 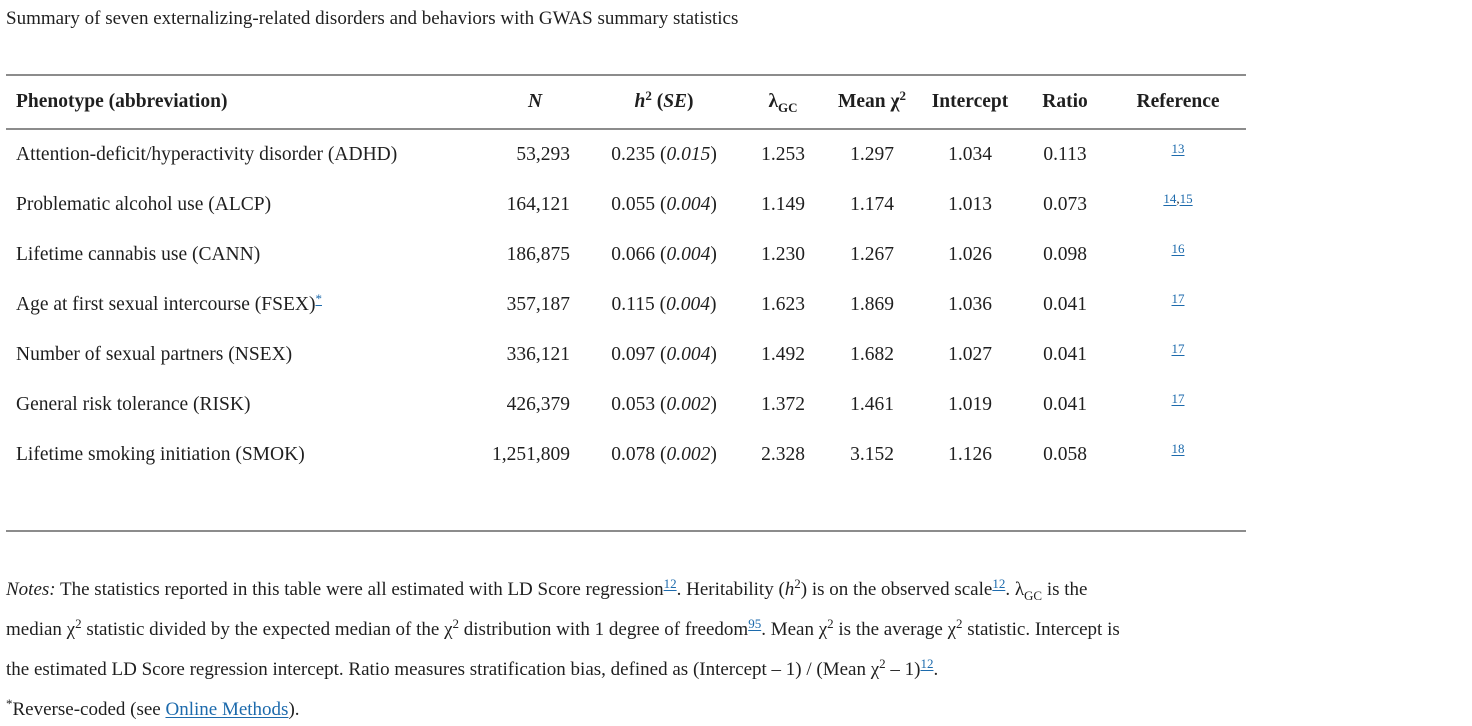 I want to click on lambda-gc-cell: 1.149, so click(x=783, y=205).